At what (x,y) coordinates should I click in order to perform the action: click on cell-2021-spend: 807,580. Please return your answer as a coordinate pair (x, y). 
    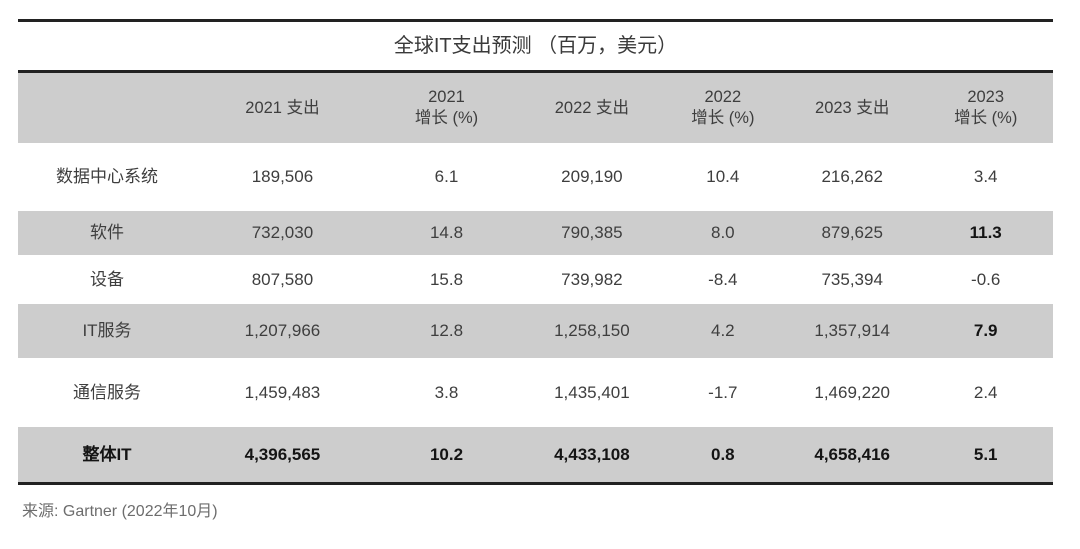
    Looking at the image, I should click on (282, 279).